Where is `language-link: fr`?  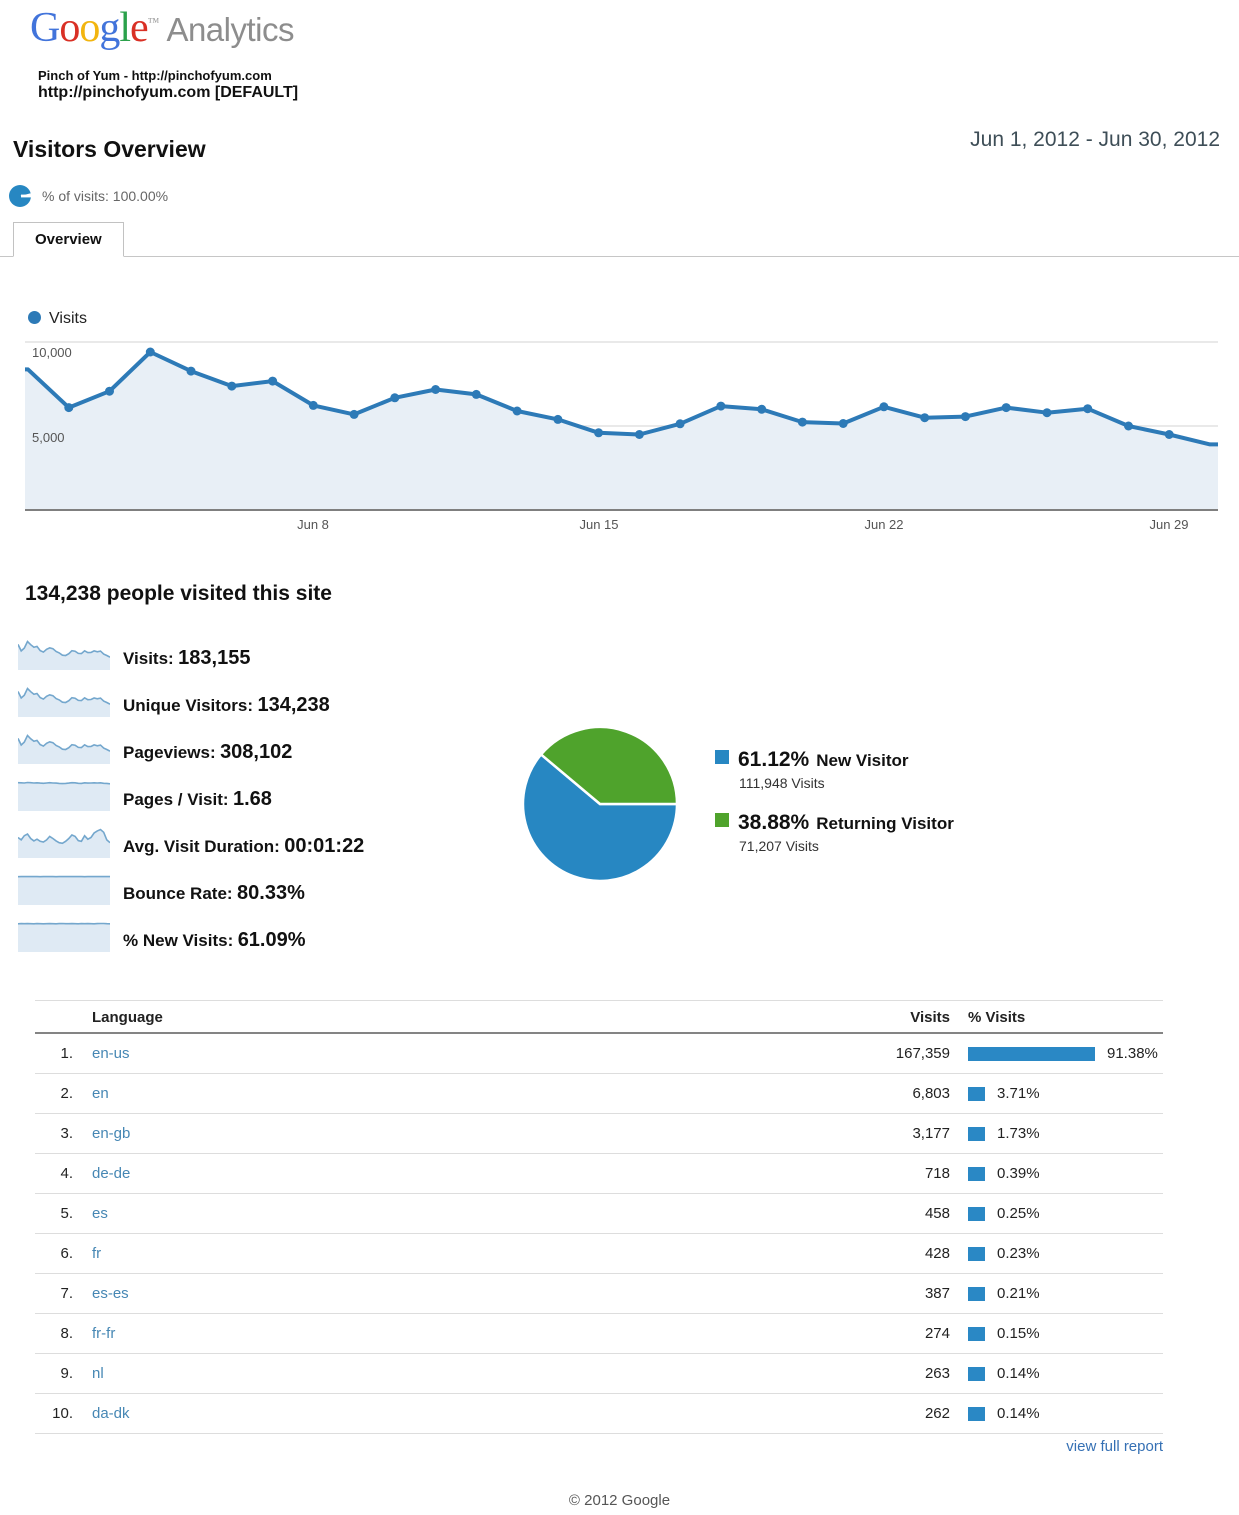
language-link: fr is located at coordinates (97, 1253).